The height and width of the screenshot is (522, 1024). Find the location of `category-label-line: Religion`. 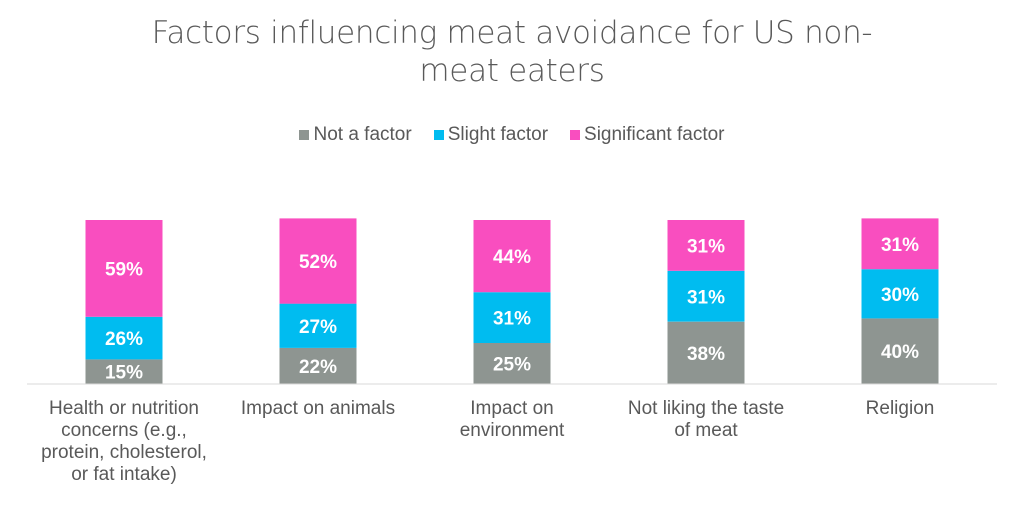

category-label-line: Religion is located at coordinates (900, 408).